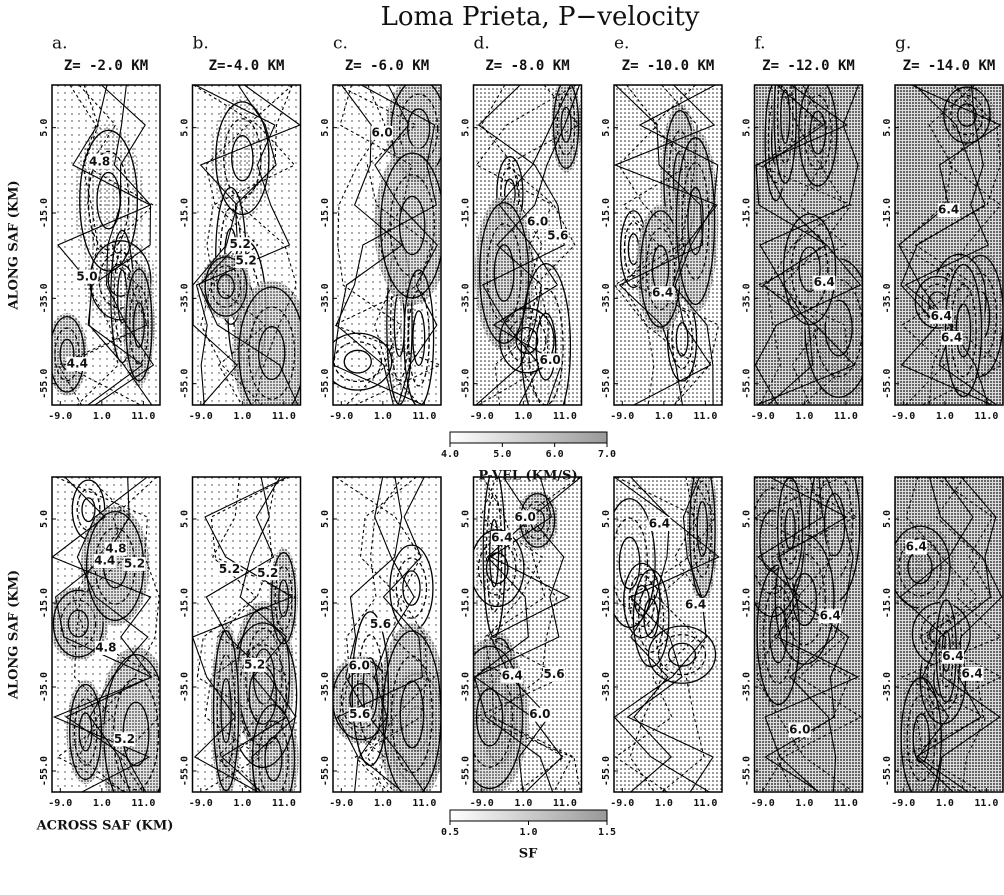 This screenshot has width=1004, height=895. I want to click on panel-letter: b., so click(201, 44).